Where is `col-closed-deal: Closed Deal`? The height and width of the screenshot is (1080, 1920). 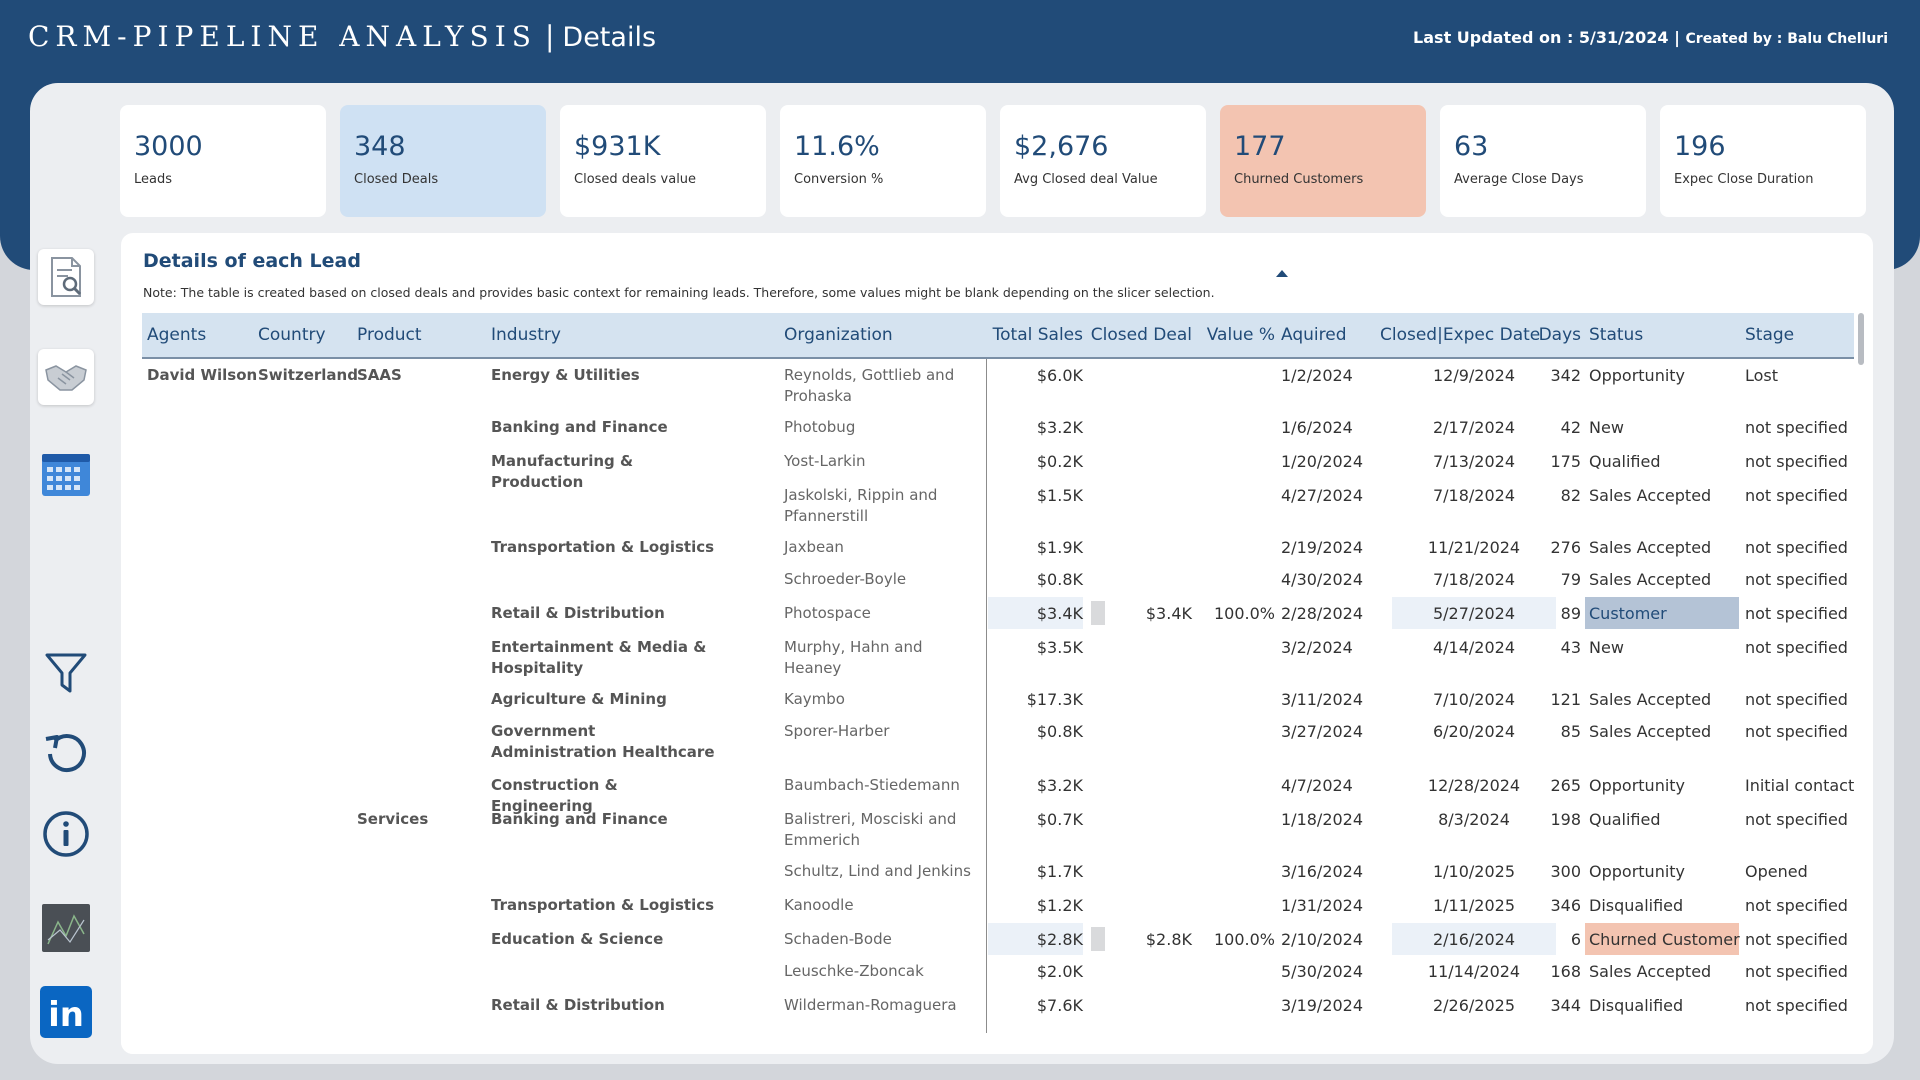 col-closed-deal: Closed Deal is located at coordinates (1141, 335).